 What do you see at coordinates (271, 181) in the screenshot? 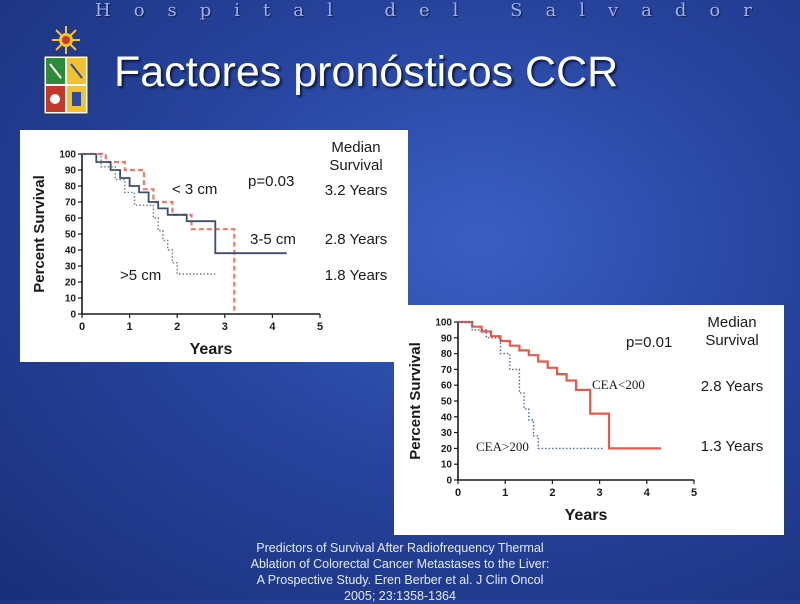
I see `p-value-label: p=0.03` at bounding box center [271, 181].